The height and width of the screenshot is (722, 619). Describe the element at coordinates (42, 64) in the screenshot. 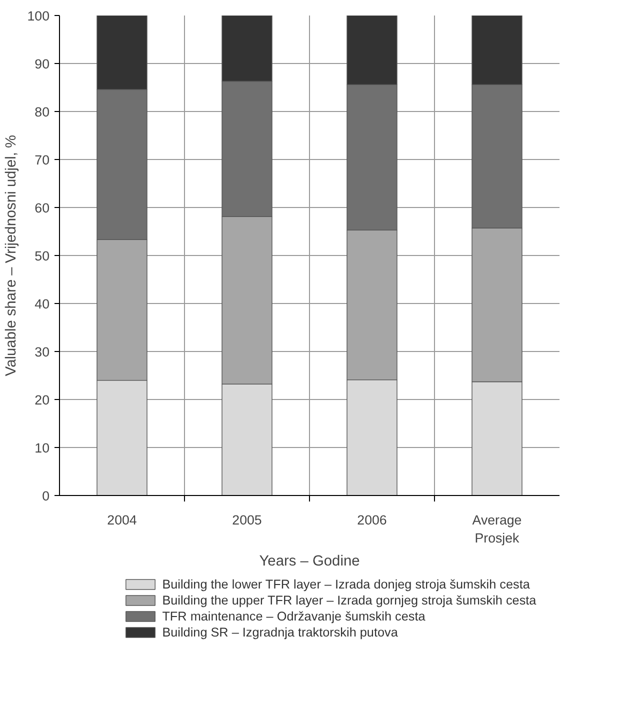

I see `y-tick-label: 90` at that location.